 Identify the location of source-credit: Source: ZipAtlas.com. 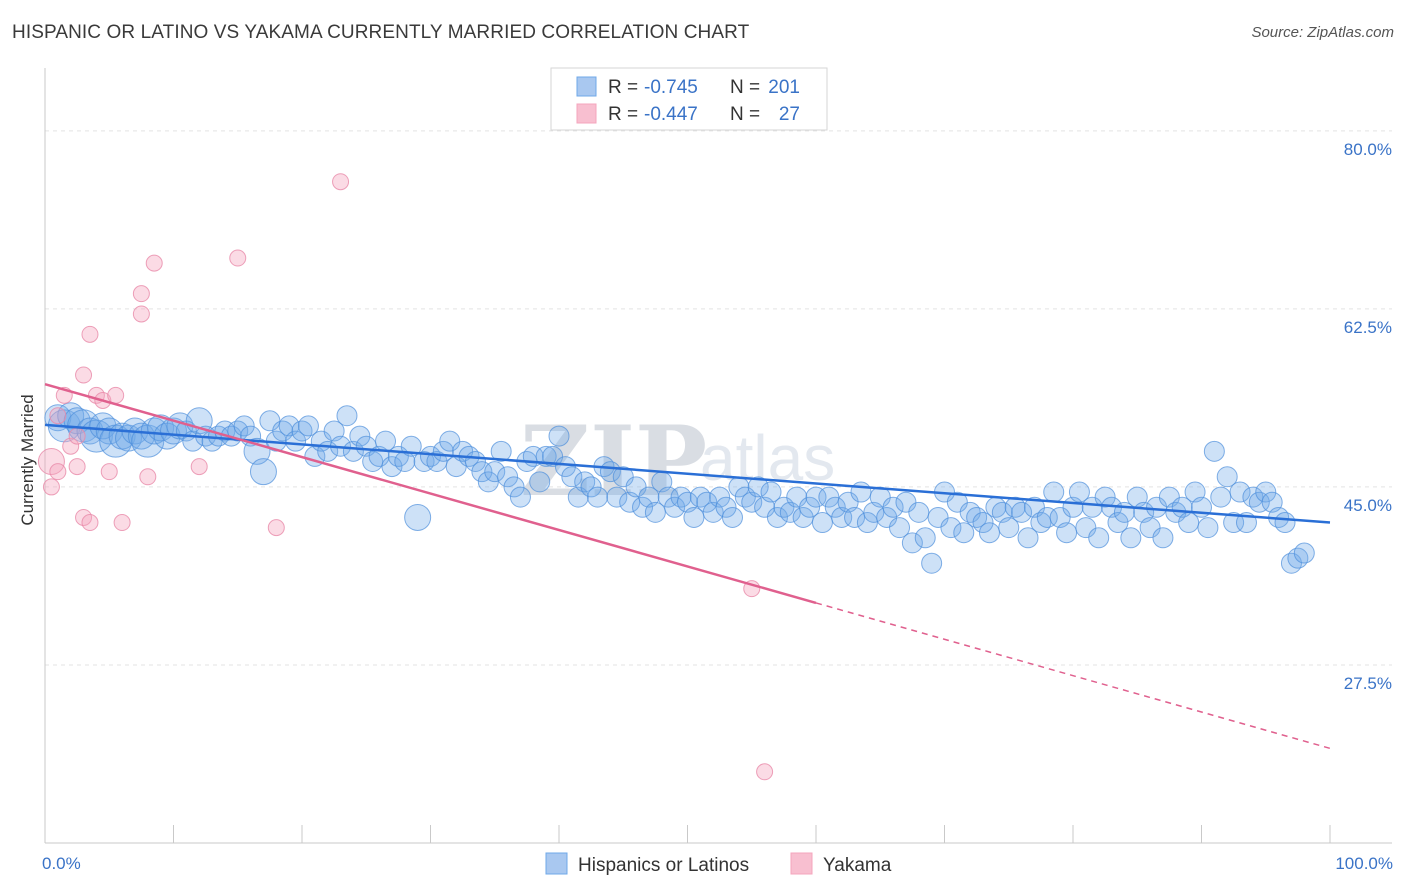
(1322, 32).